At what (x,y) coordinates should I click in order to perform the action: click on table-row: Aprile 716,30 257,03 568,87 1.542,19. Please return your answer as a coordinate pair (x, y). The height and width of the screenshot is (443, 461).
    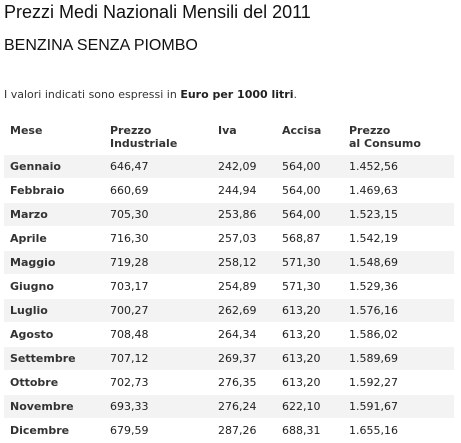
    Looking at the image, I should click on (229, 238).